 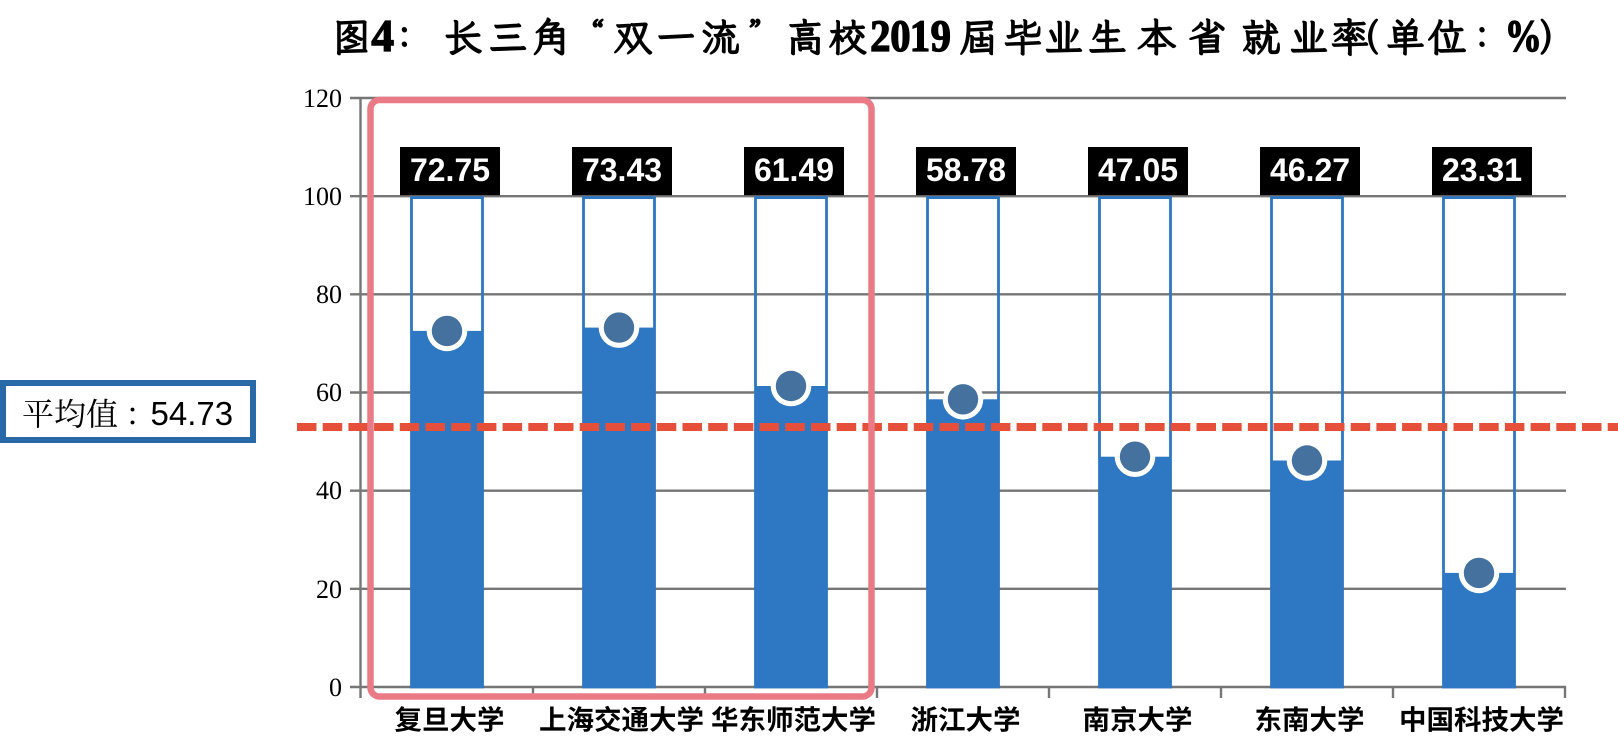 I want to click on svg-text: 20, so click(x=329, y=589).